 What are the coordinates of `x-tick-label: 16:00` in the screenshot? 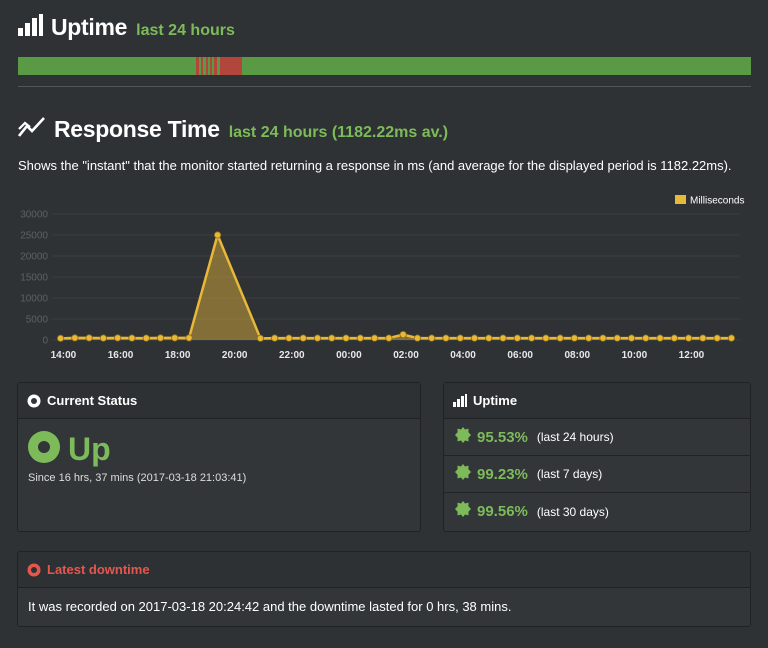 It's located at (121, 355).